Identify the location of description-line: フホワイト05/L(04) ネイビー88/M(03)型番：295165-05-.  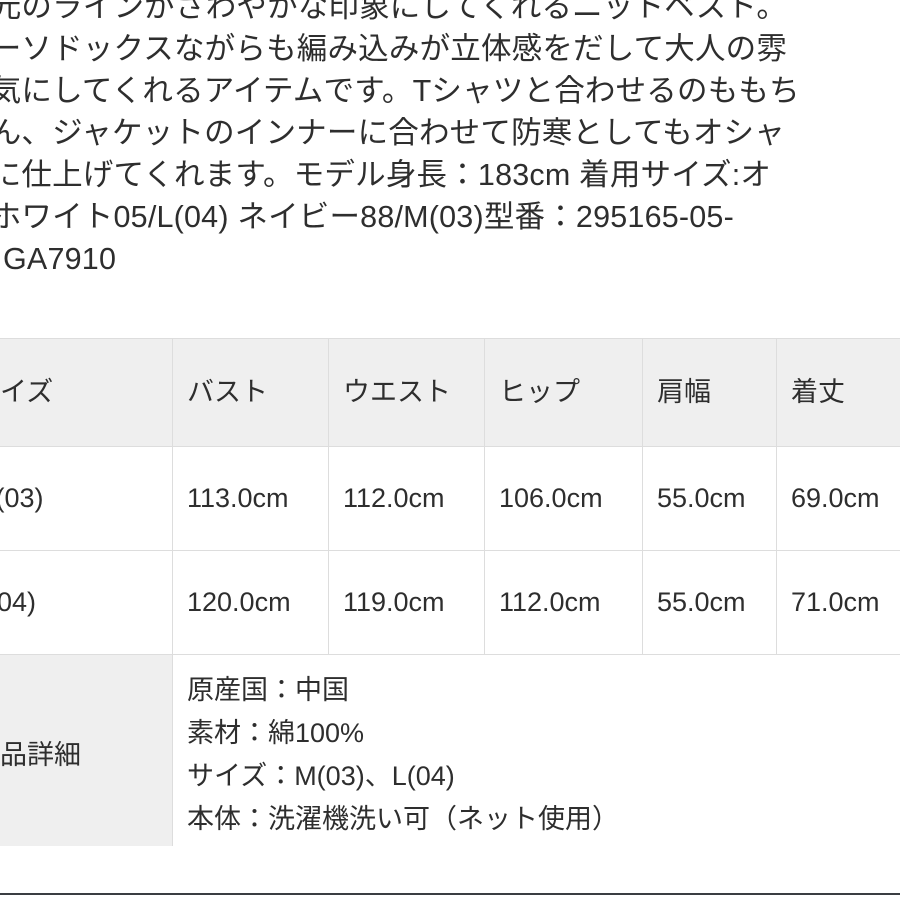
(367, 217).